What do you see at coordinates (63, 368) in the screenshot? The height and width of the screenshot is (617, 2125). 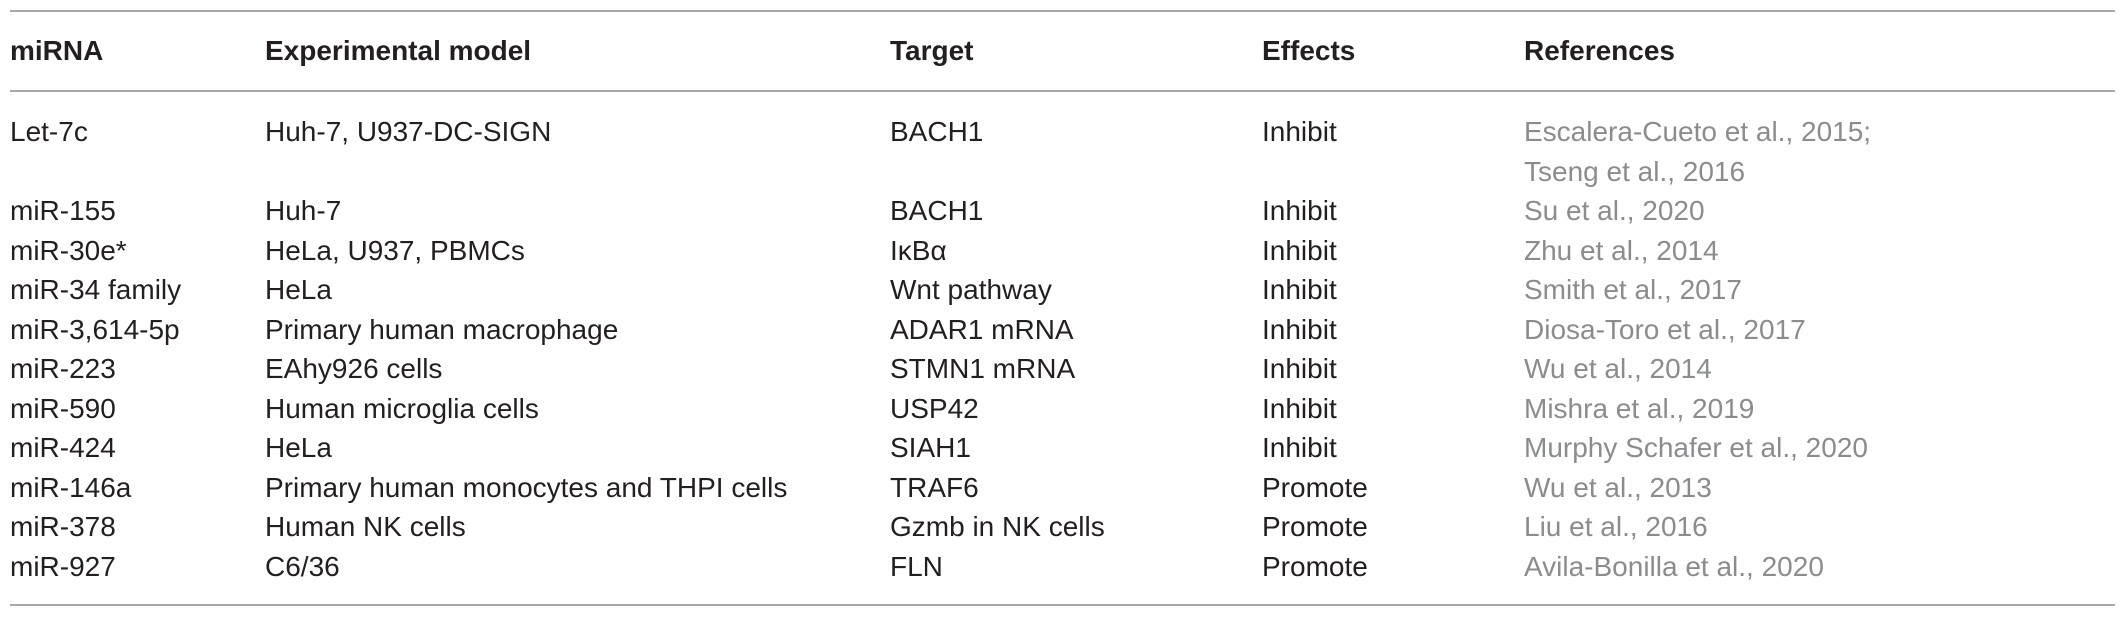 I see `cell-mirna: miR-223` at bounding box center [63, 368].